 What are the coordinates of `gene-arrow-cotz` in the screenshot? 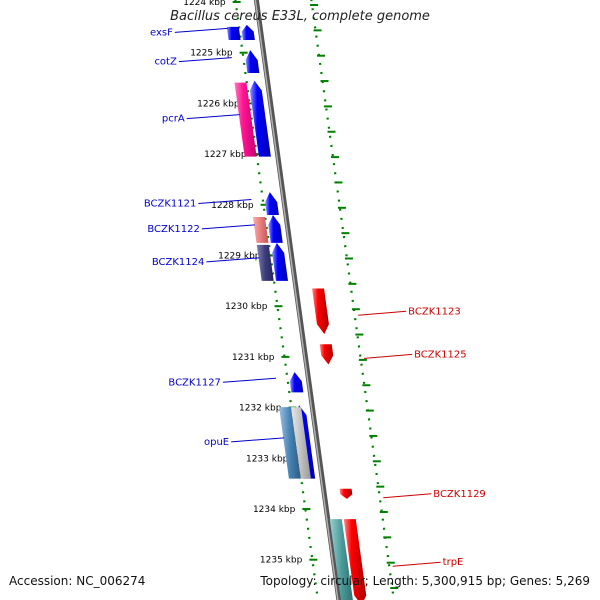 It's located at (252, 61).